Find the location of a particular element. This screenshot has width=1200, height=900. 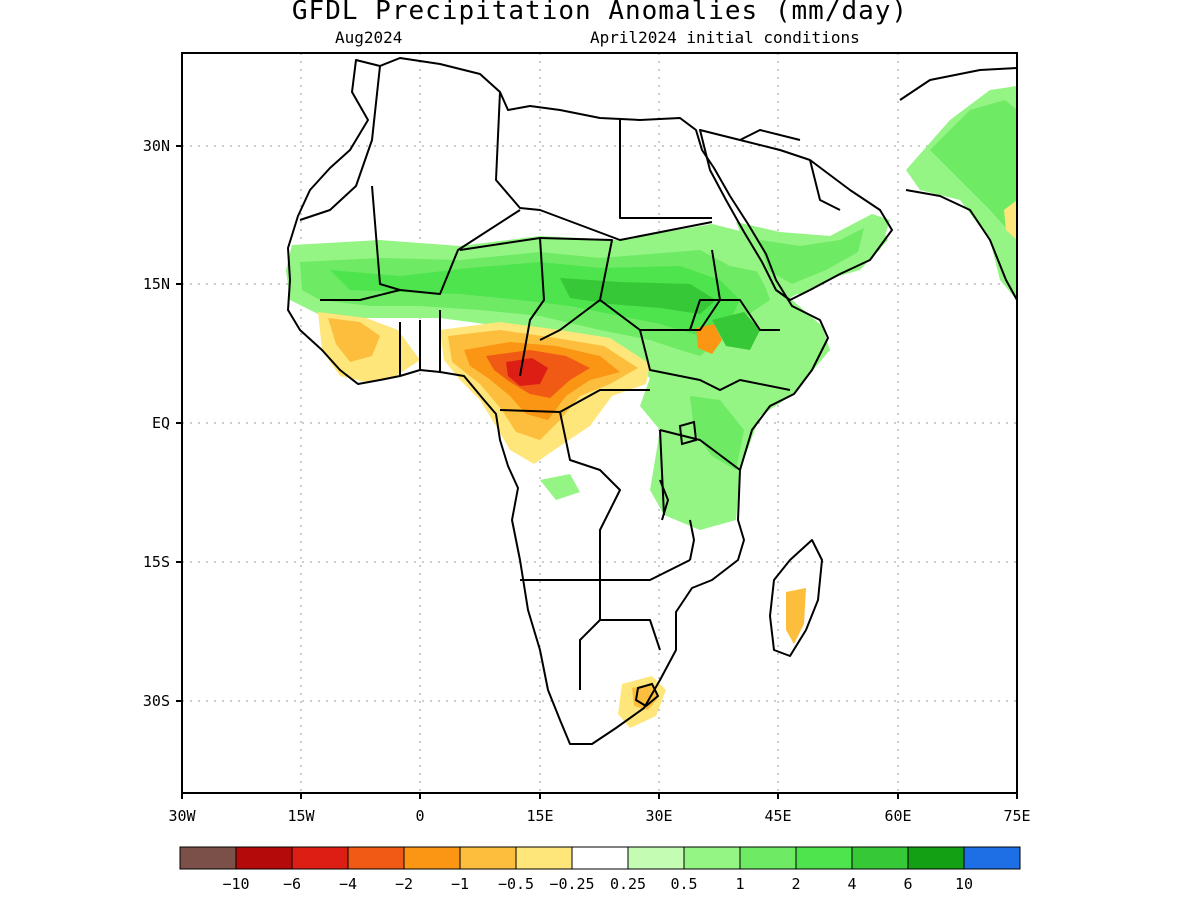

colorbar is located at coordinates (600, 858).